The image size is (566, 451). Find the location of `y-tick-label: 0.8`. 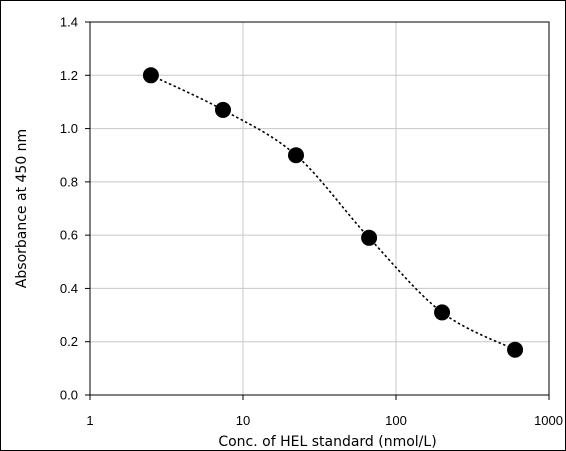

y-tick-label: 0.8 is located at coordinates (69, 181).